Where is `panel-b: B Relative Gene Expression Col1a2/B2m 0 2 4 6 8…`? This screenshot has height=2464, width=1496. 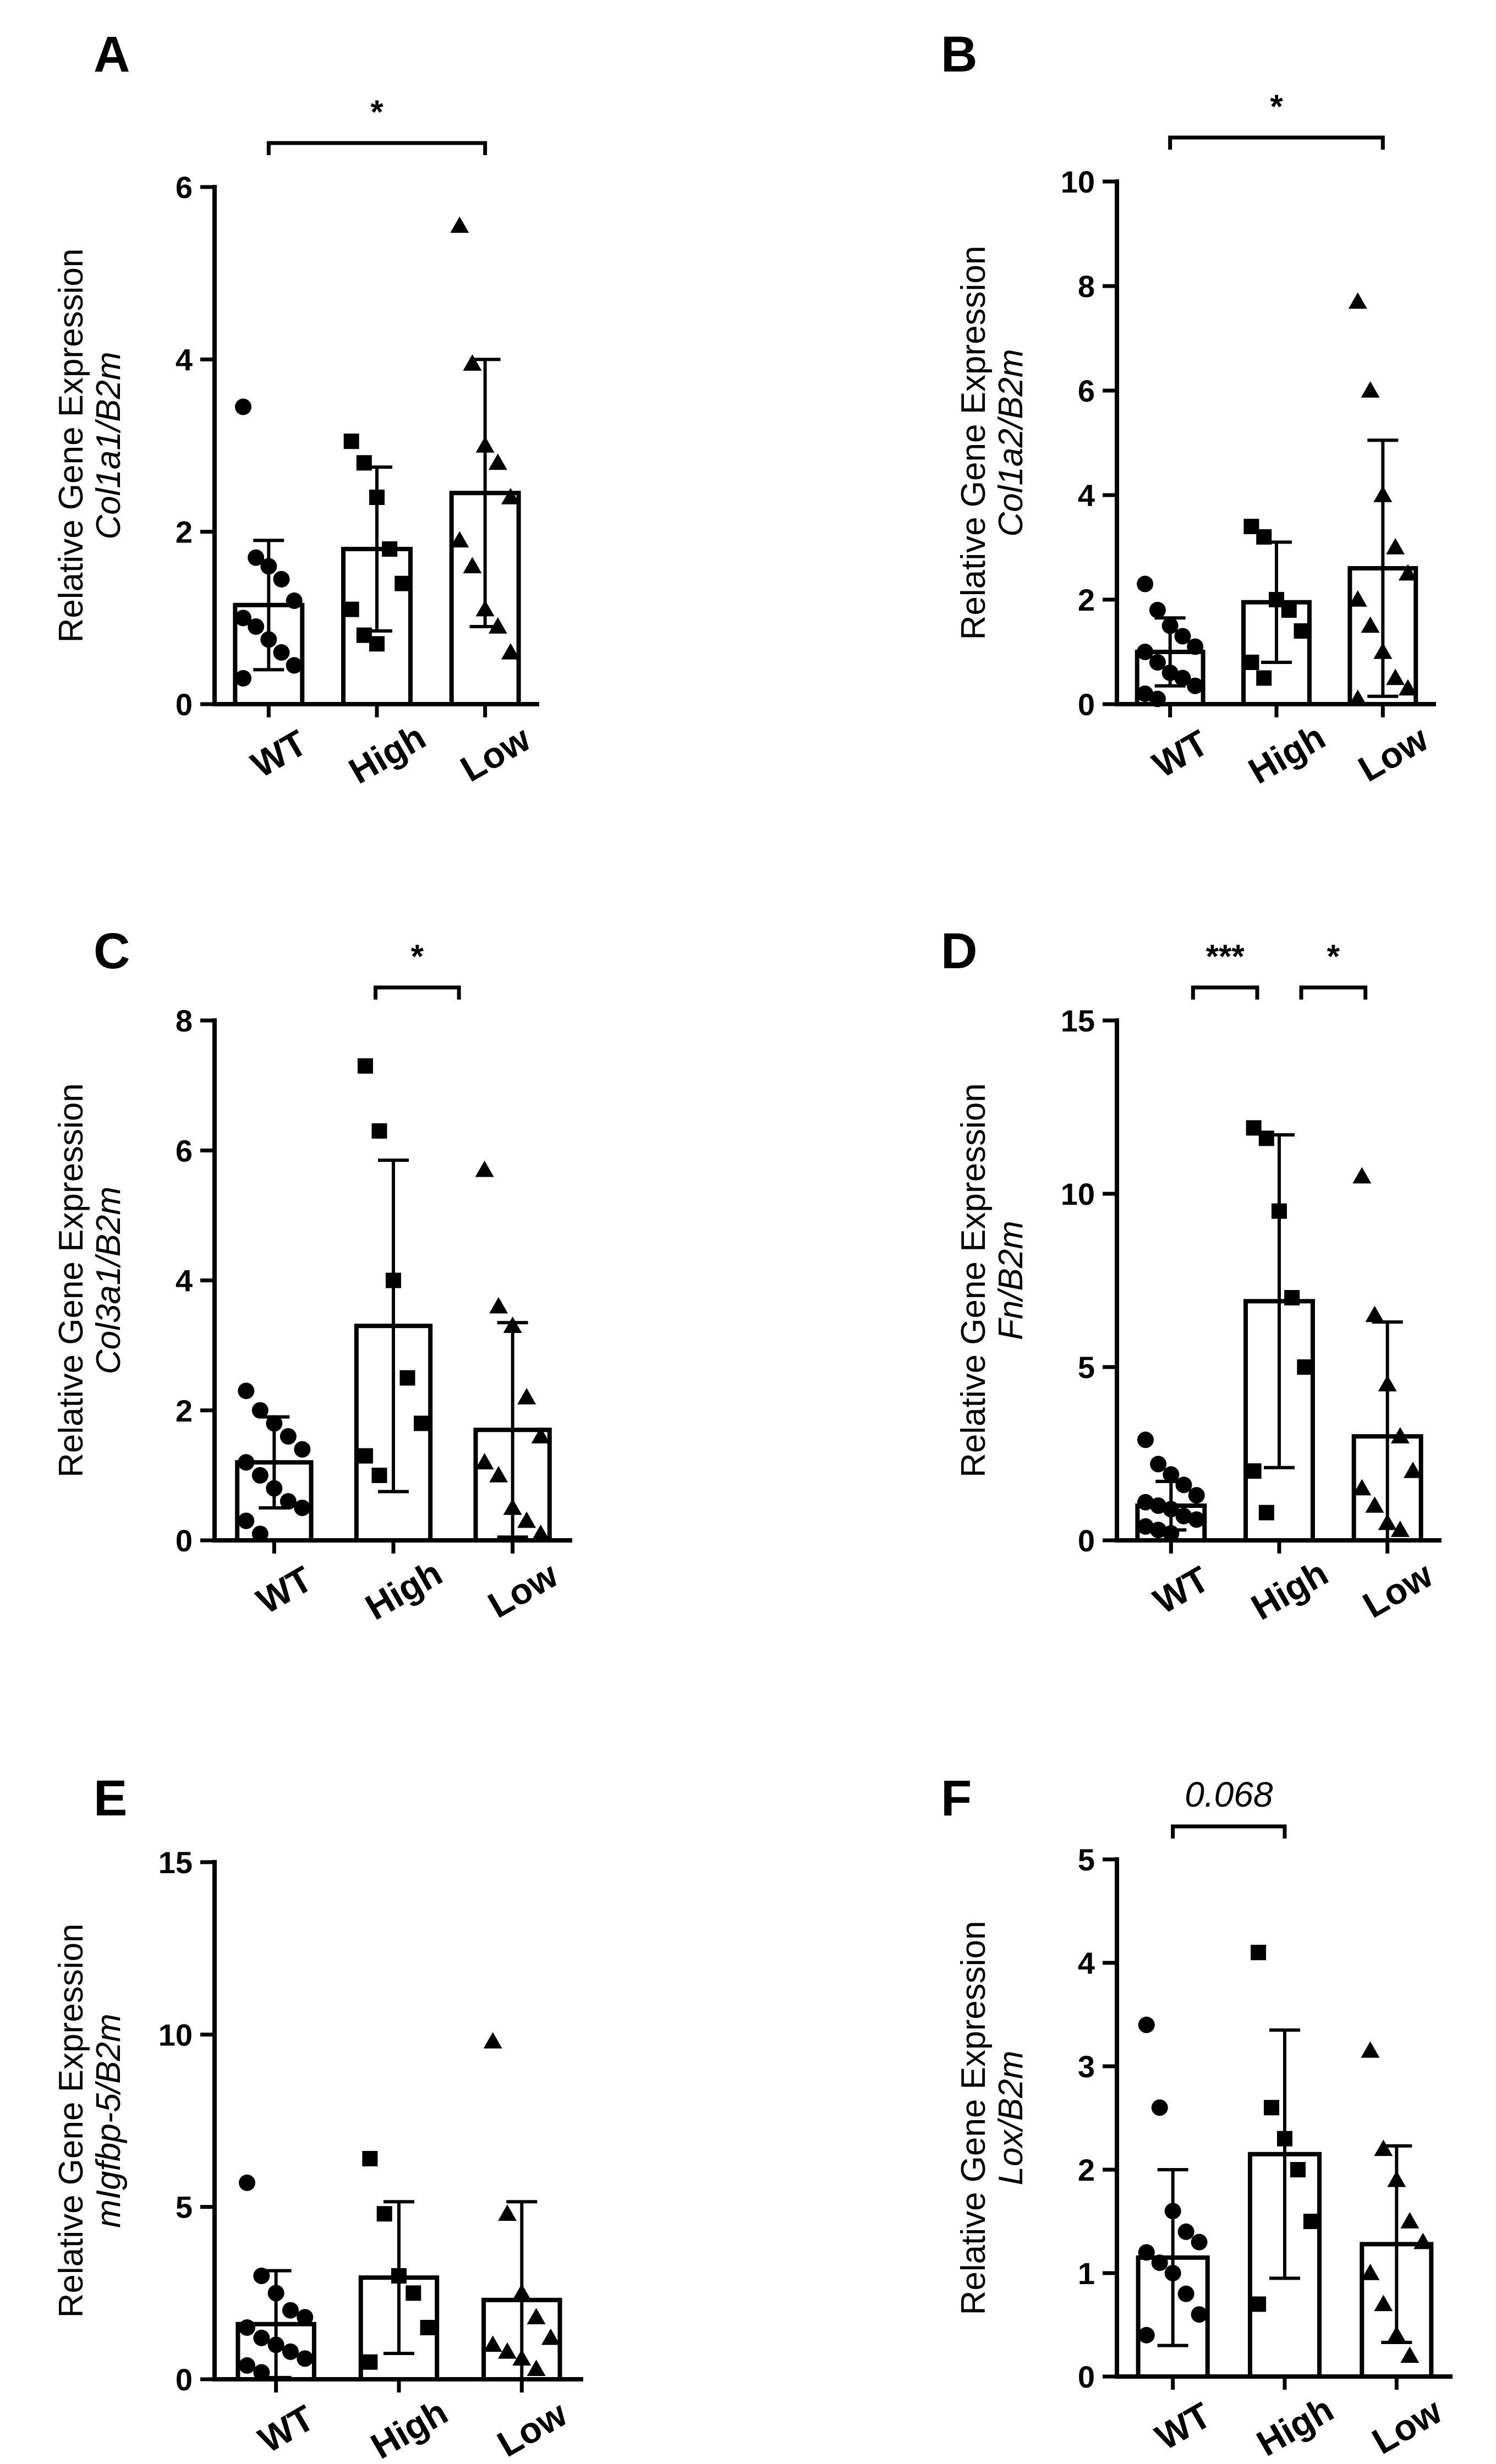
panel-b: B Relative Gene Expression Col1a2/B2m 0 2 4 6 8… is located at coordinates (1189, 409).